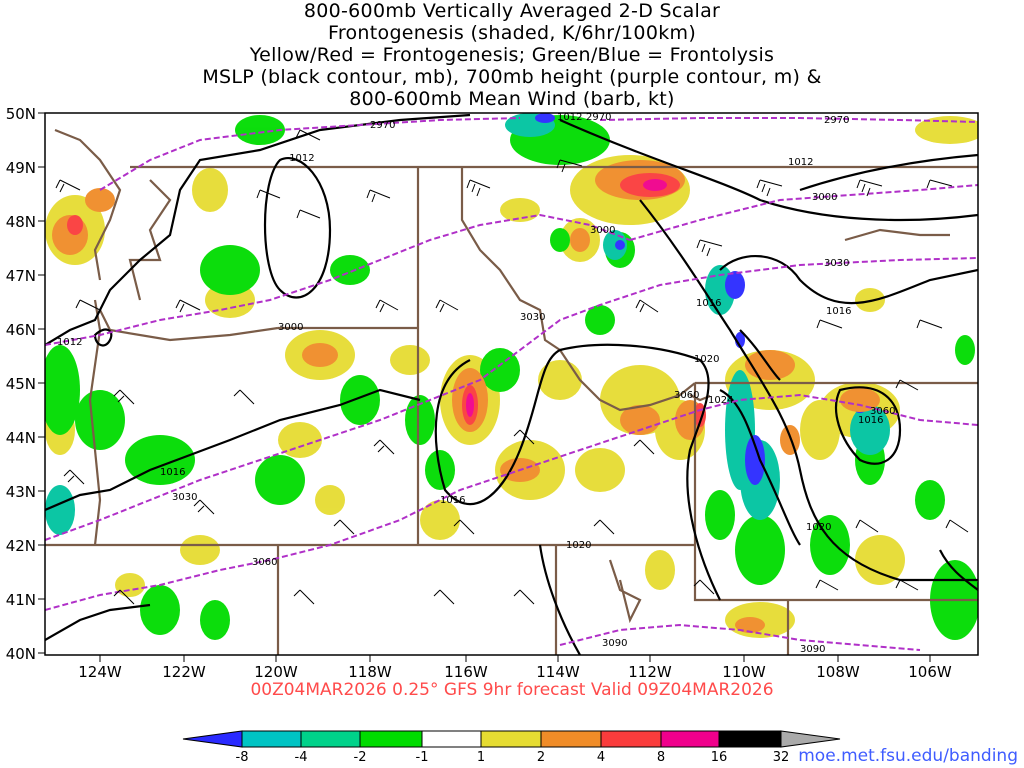  What do you see at coordinates (512, 11) in the screenshot?
I see `title-line-1: 800-600mb Vertically Averaged 2-D Scalar` at bounding box center [512, 11].